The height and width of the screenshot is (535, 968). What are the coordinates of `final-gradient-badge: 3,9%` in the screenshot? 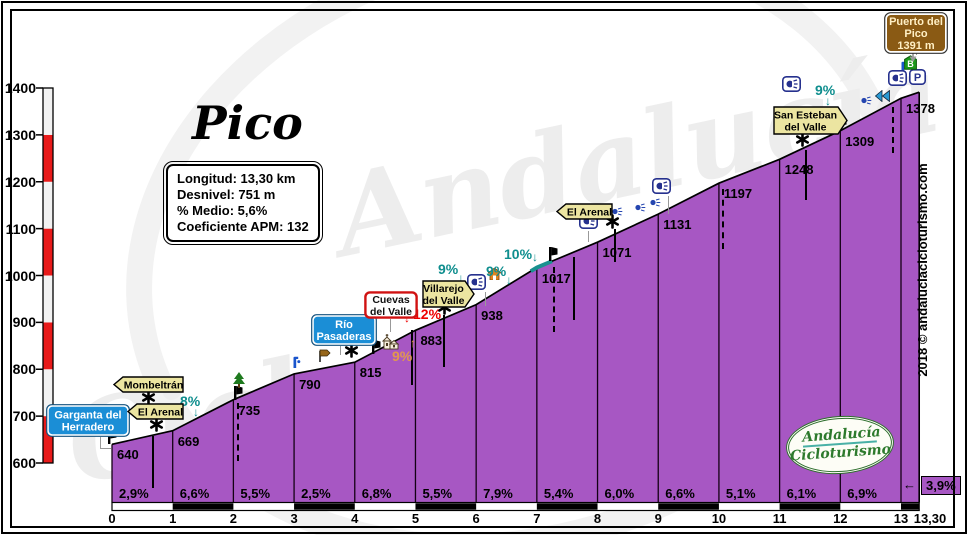 It's located at (941, 485).